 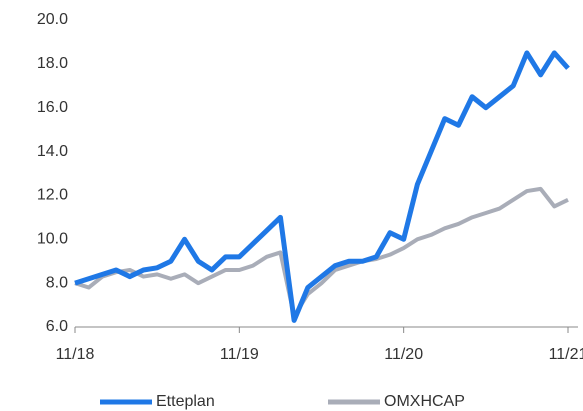 I want to click on y-tick-label: 12.0, so click(x=52, y=195).